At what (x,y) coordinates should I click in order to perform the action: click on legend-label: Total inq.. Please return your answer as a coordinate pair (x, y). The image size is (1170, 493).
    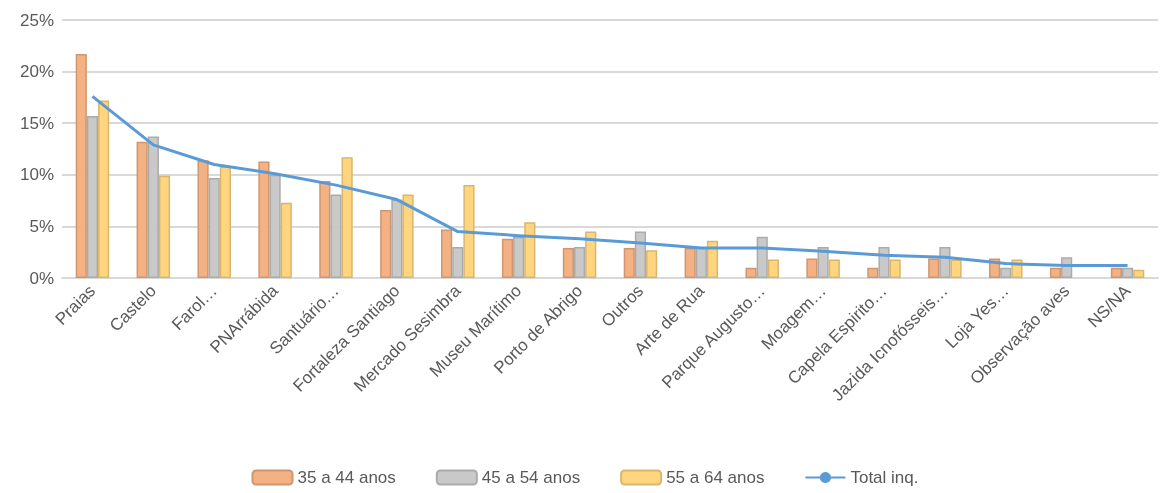
    Looking at the image, I should click on (884, 477).